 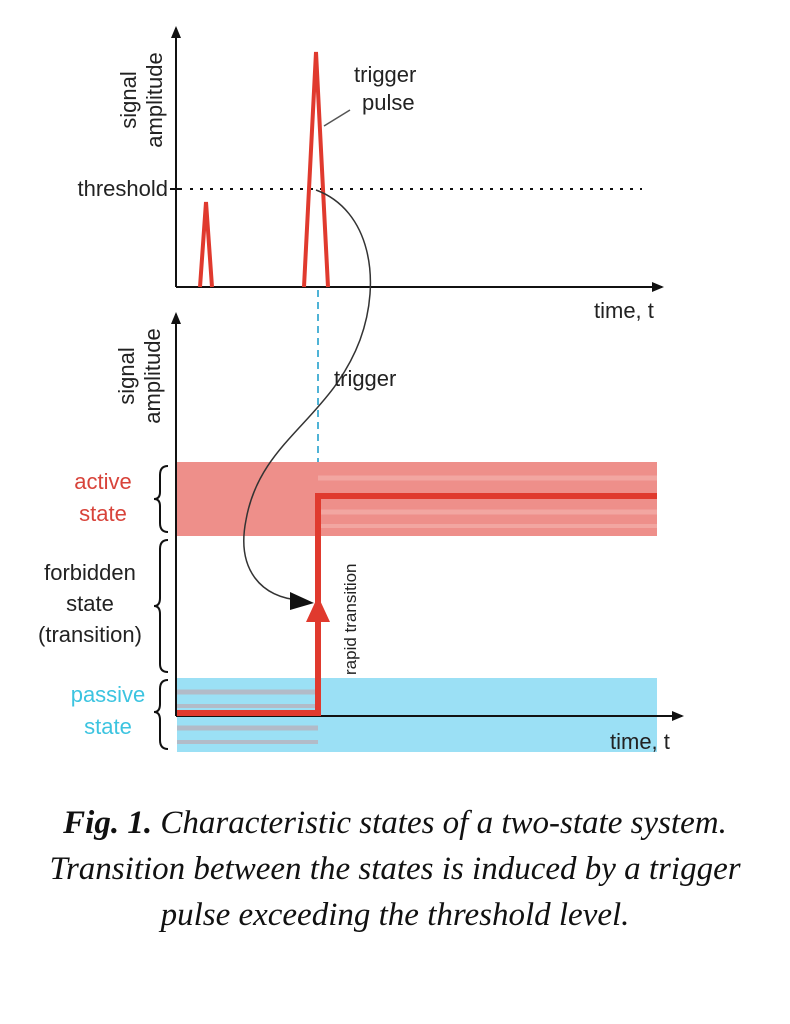 What do you see at coordinates (102, 481) in the screenshot?
I see `active-state-label-line1: active` at bounding box center [102, 481].